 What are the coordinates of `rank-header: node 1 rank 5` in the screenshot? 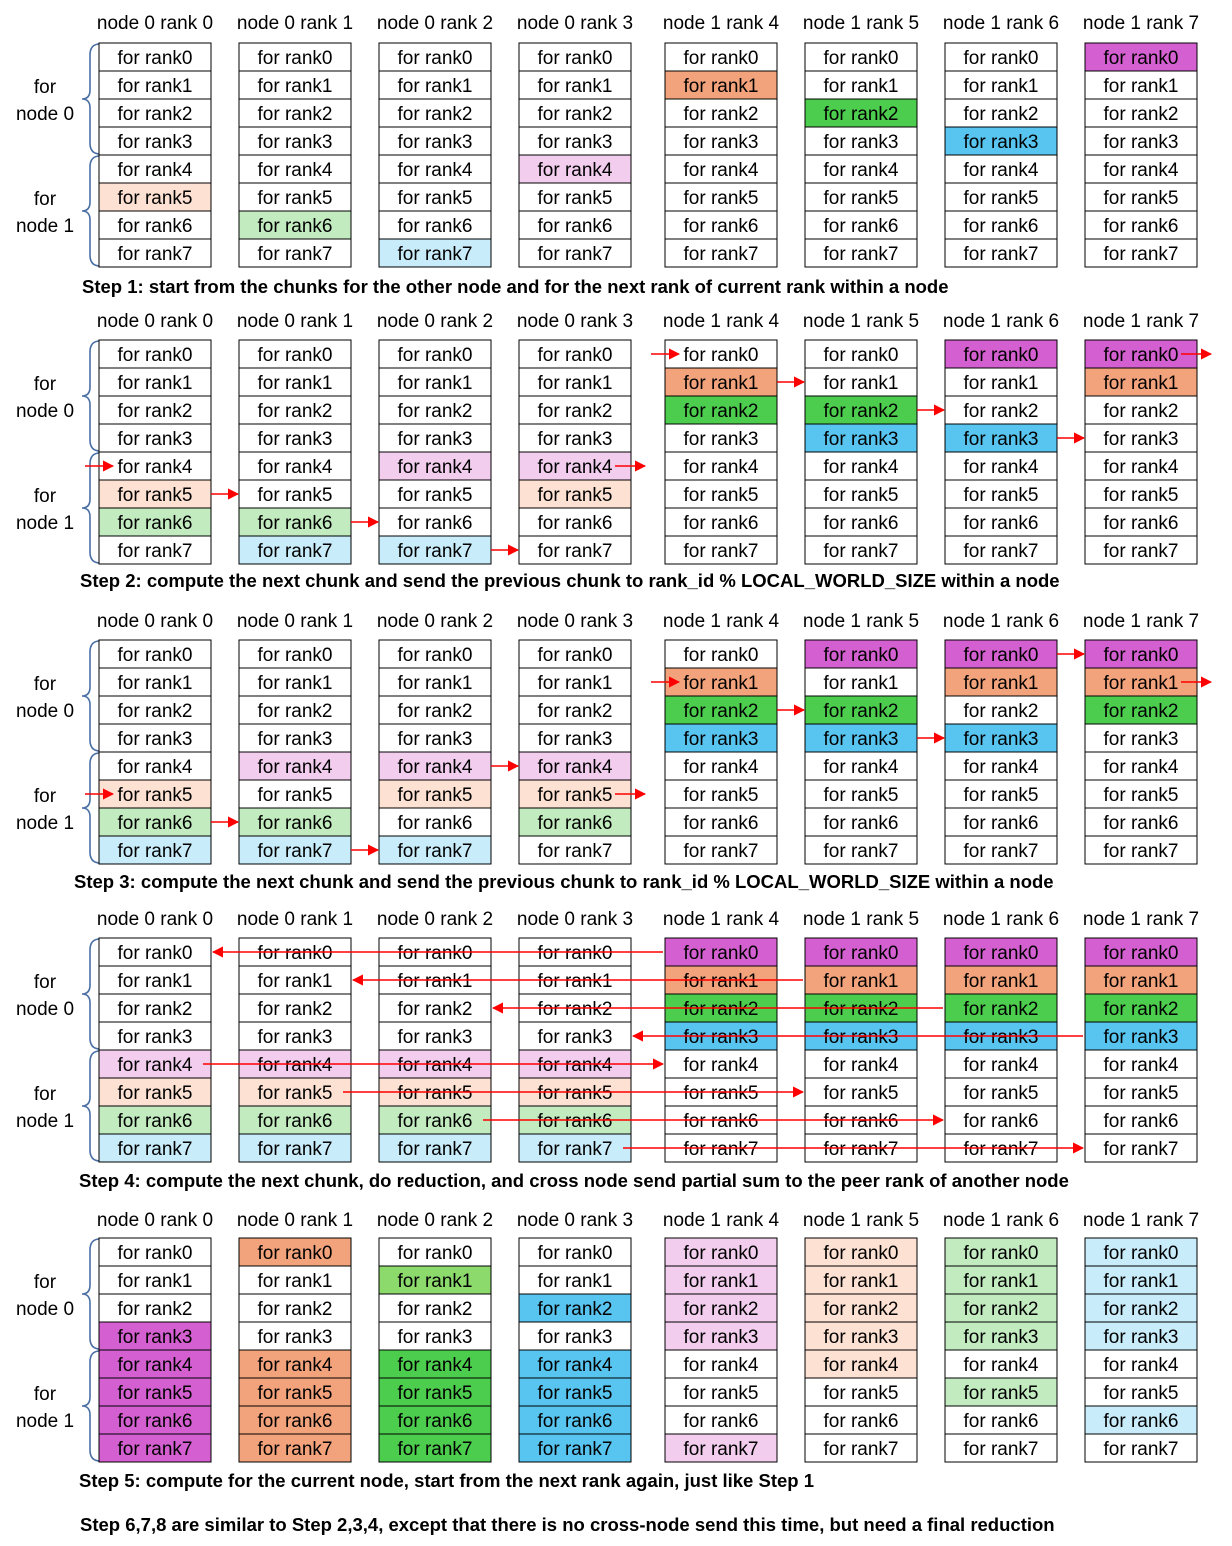 It's located at (861, 321).